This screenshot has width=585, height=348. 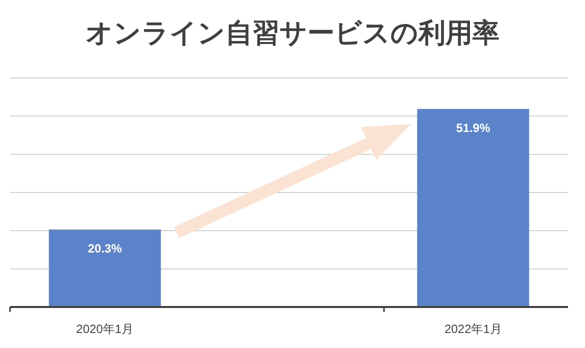 What do you see at coordinates (473, 329) in the screenshot?
I see `x-tick-label: 2022年1月` at bounding box center [473, 329].